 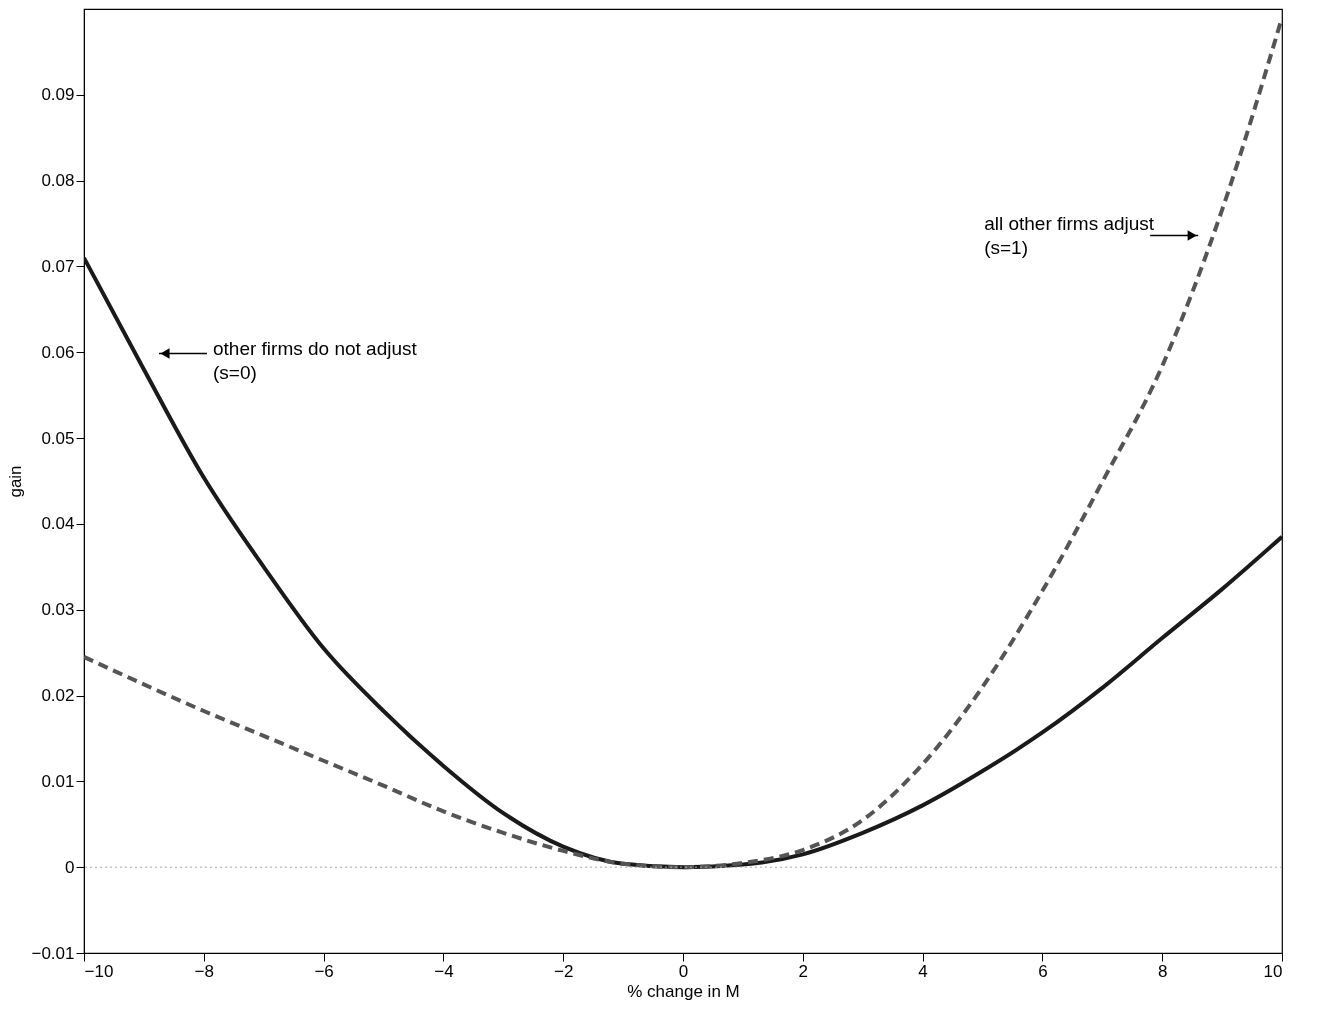 What do you see at coordinates (1043, 971) in the screenshot?
I see `x-tick-label: 6` at bounding box center [1043, 971].